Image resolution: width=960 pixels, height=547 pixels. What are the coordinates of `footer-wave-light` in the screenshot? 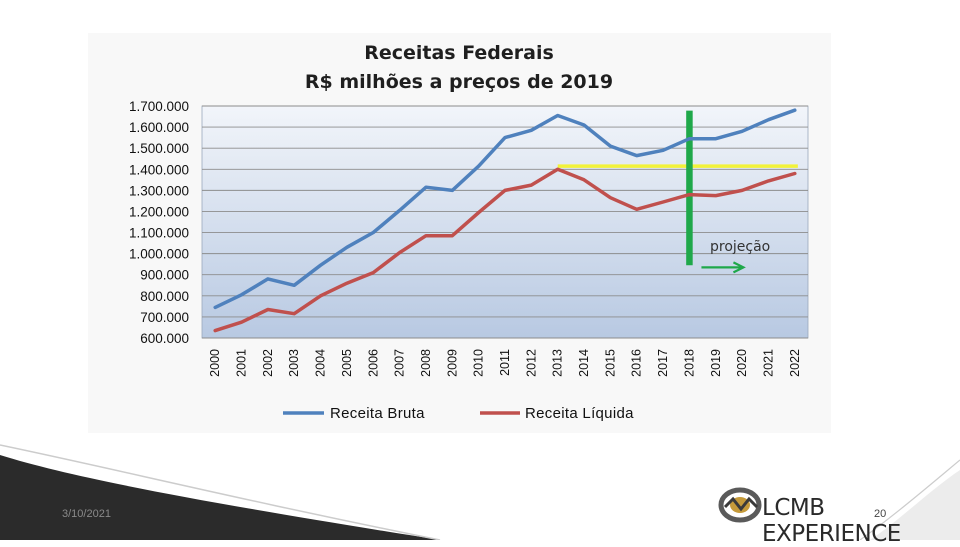 It's located at (220, 492).